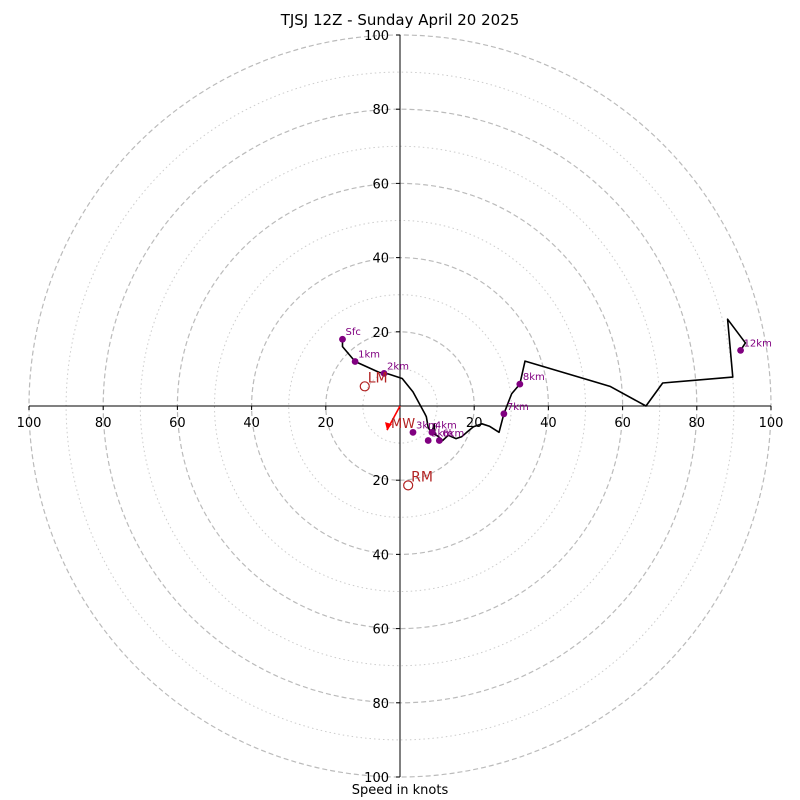 The image size is (800, 800). What do you see at coordinates (432, 432) in the screenshot?
I see `height-marker-4km` at bounding box center [432, 432].